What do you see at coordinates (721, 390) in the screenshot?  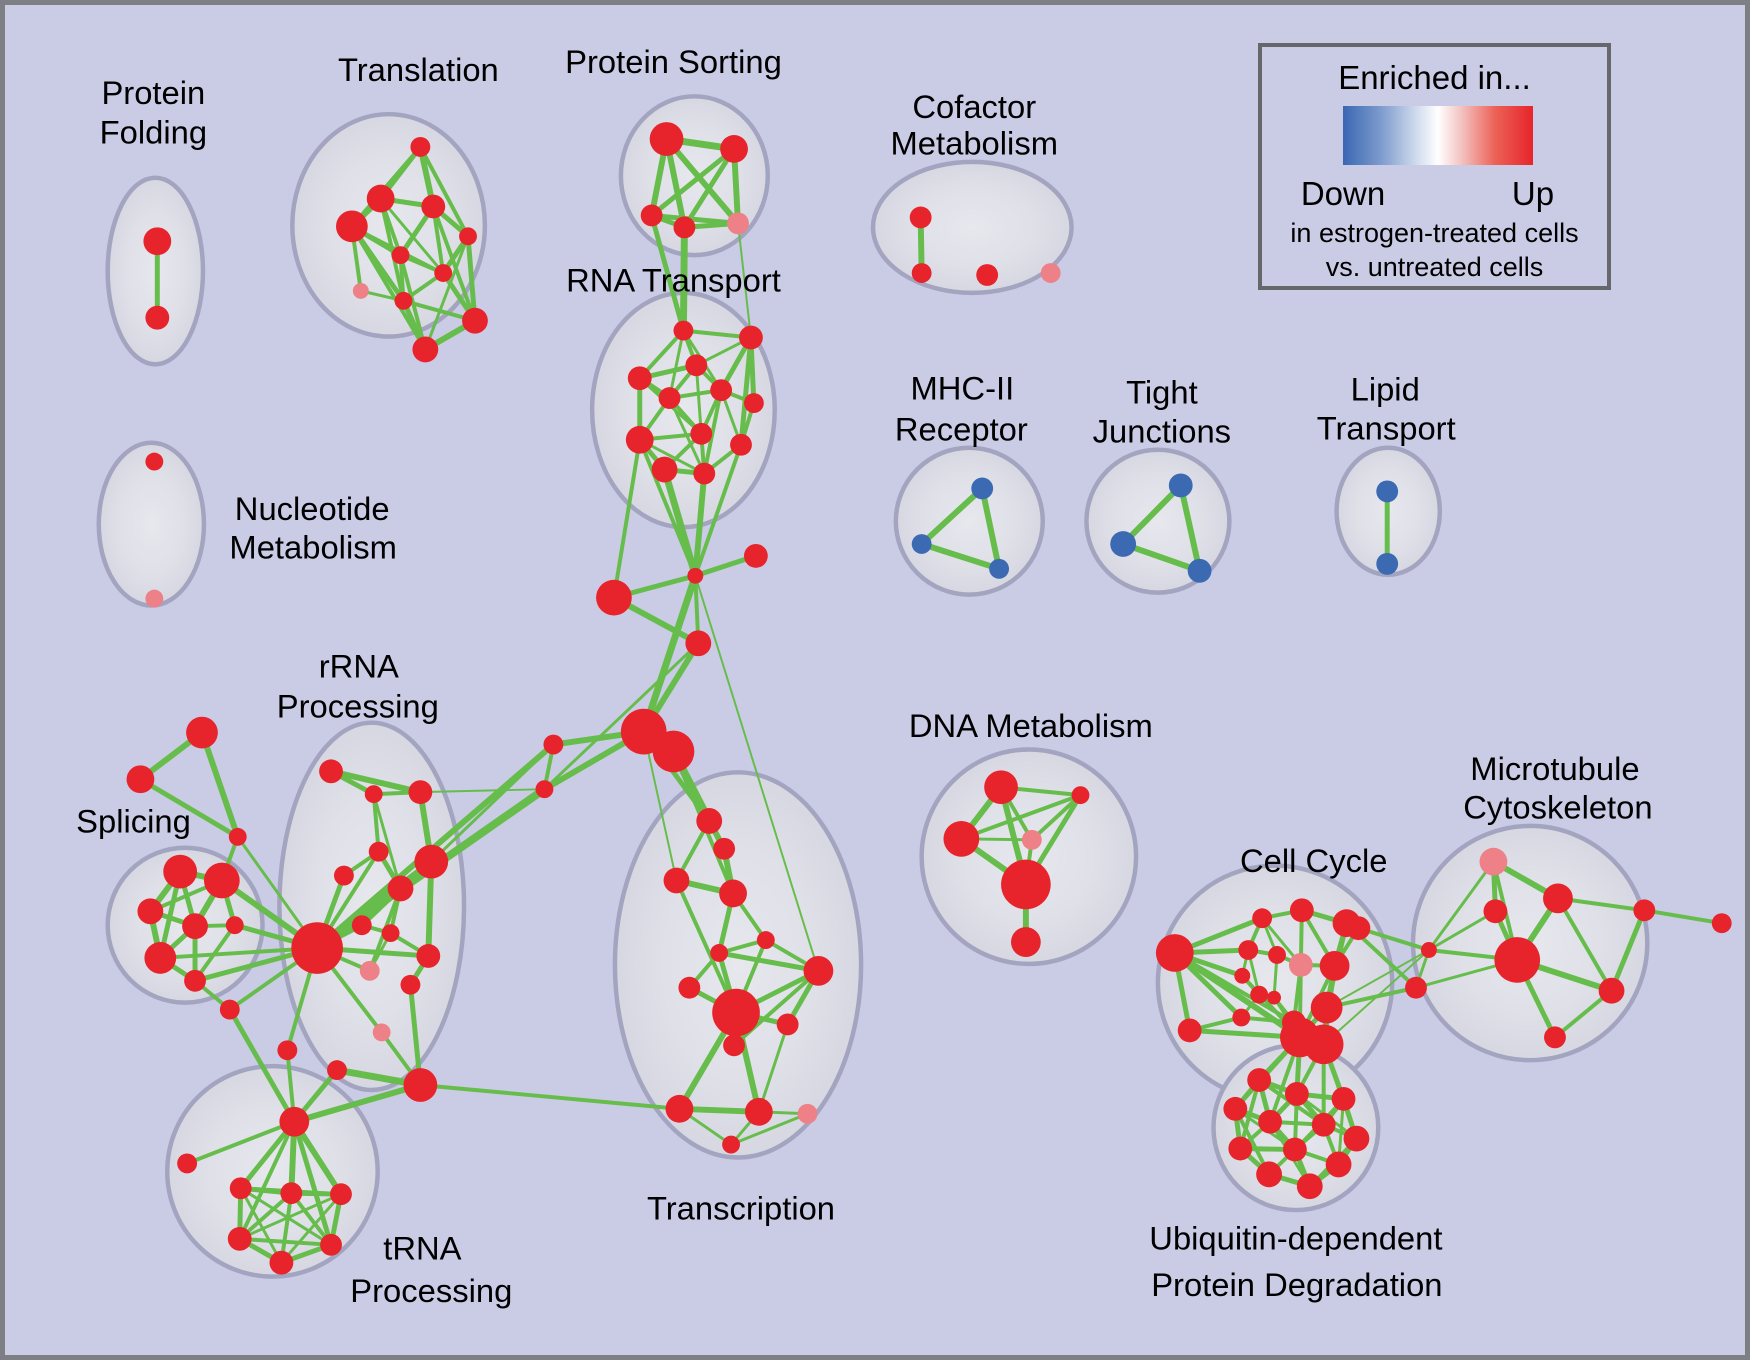 I see `gene-set-node-rt6` at bounding box center [721, 390].